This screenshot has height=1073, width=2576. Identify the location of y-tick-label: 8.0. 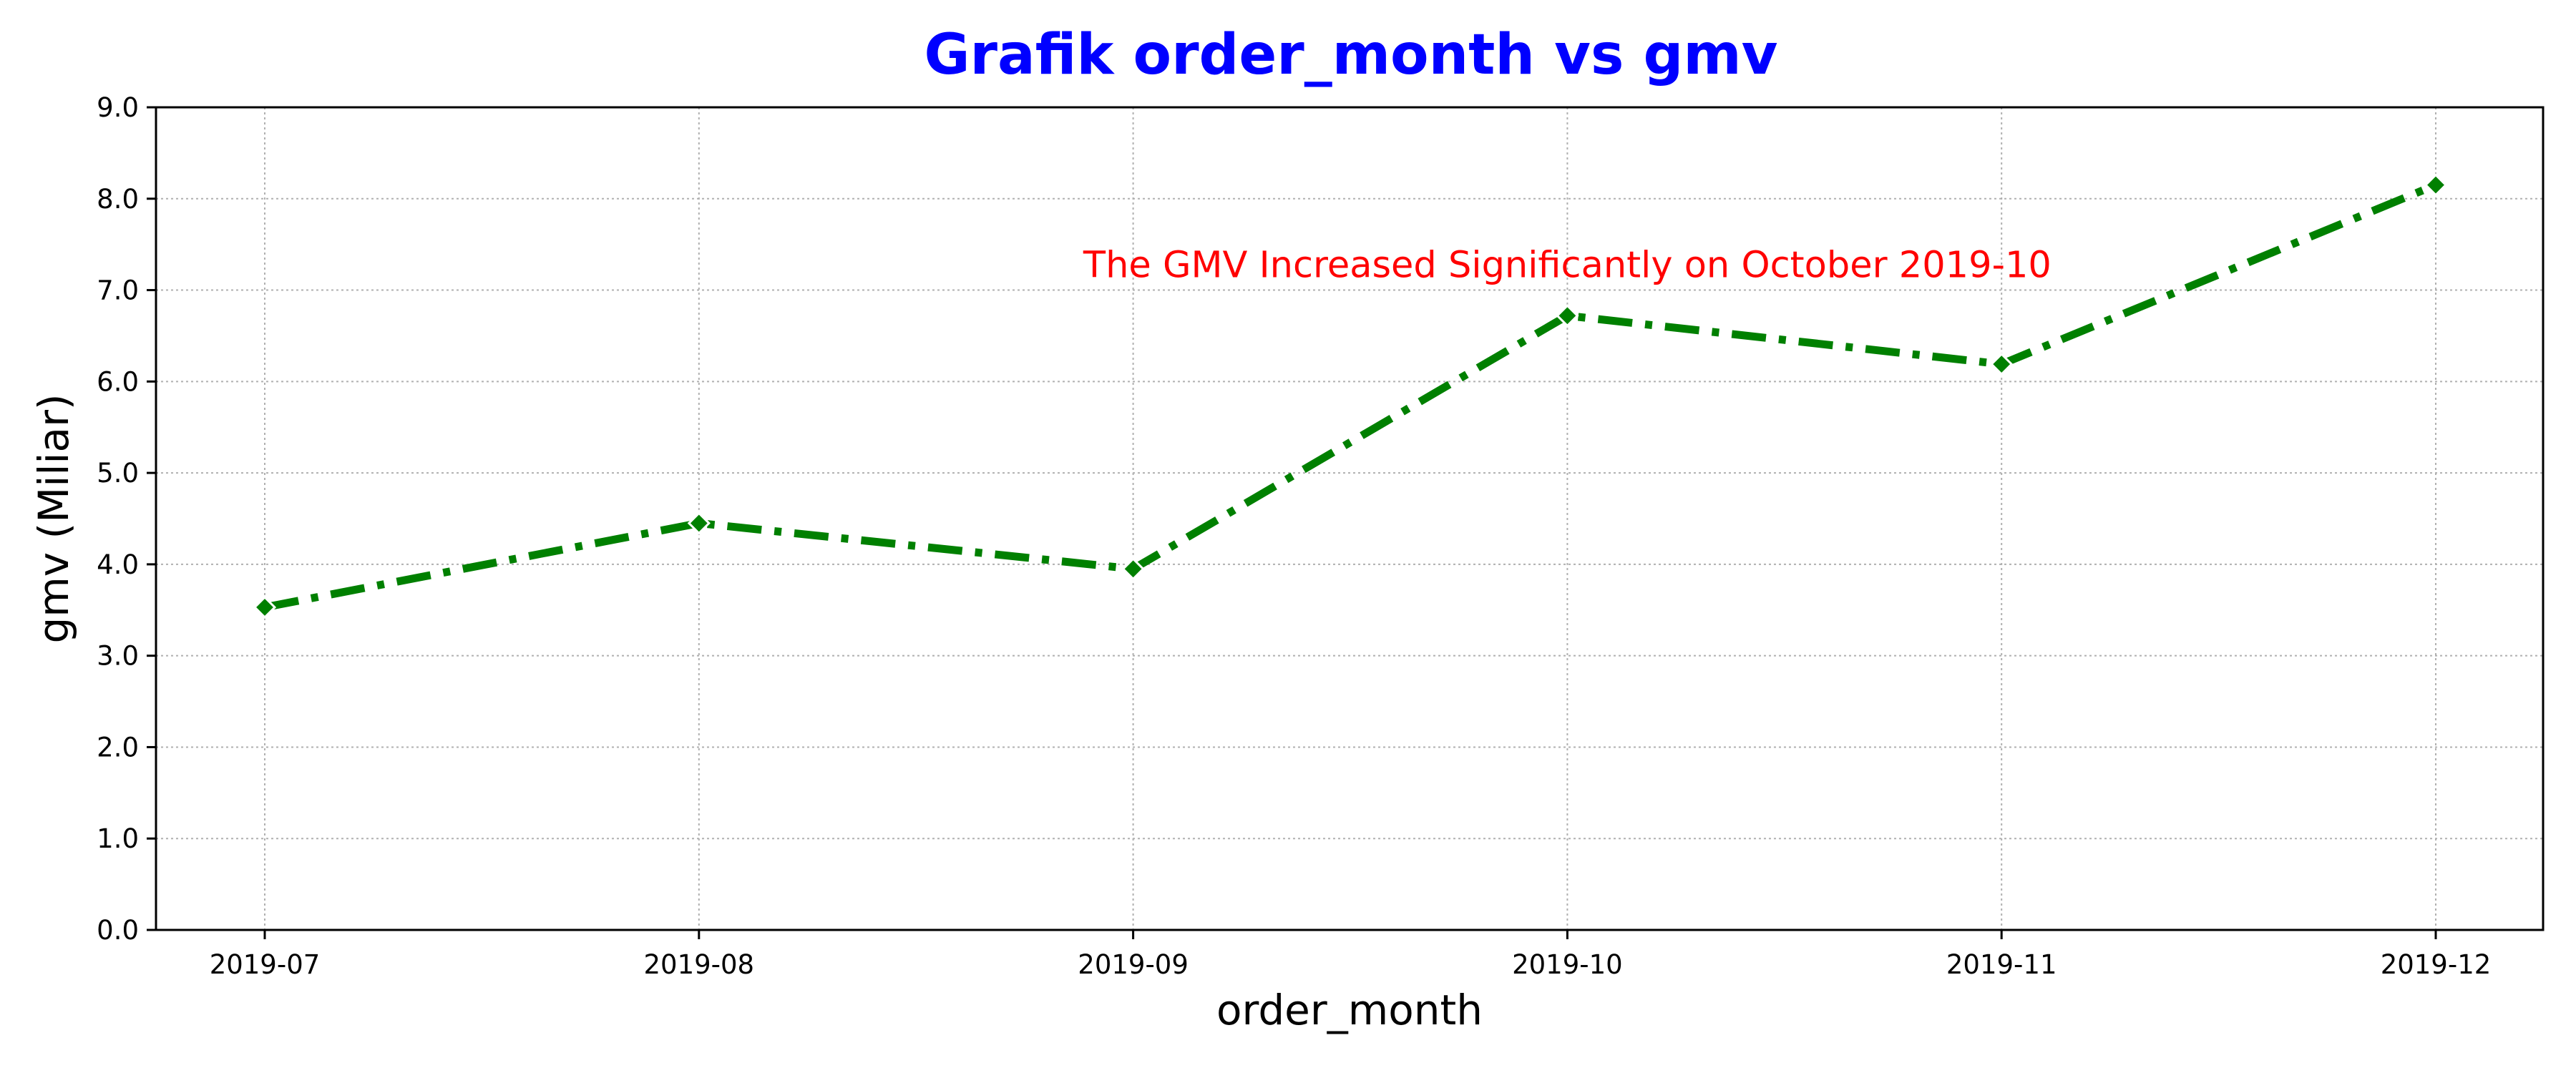
(118, 200).